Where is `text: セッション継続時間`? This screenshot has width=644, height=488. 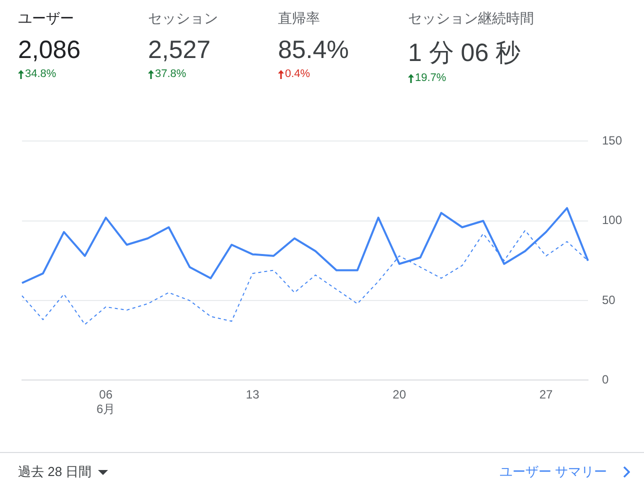
text: セッション継続時間 is located at coordinates (471, 19).